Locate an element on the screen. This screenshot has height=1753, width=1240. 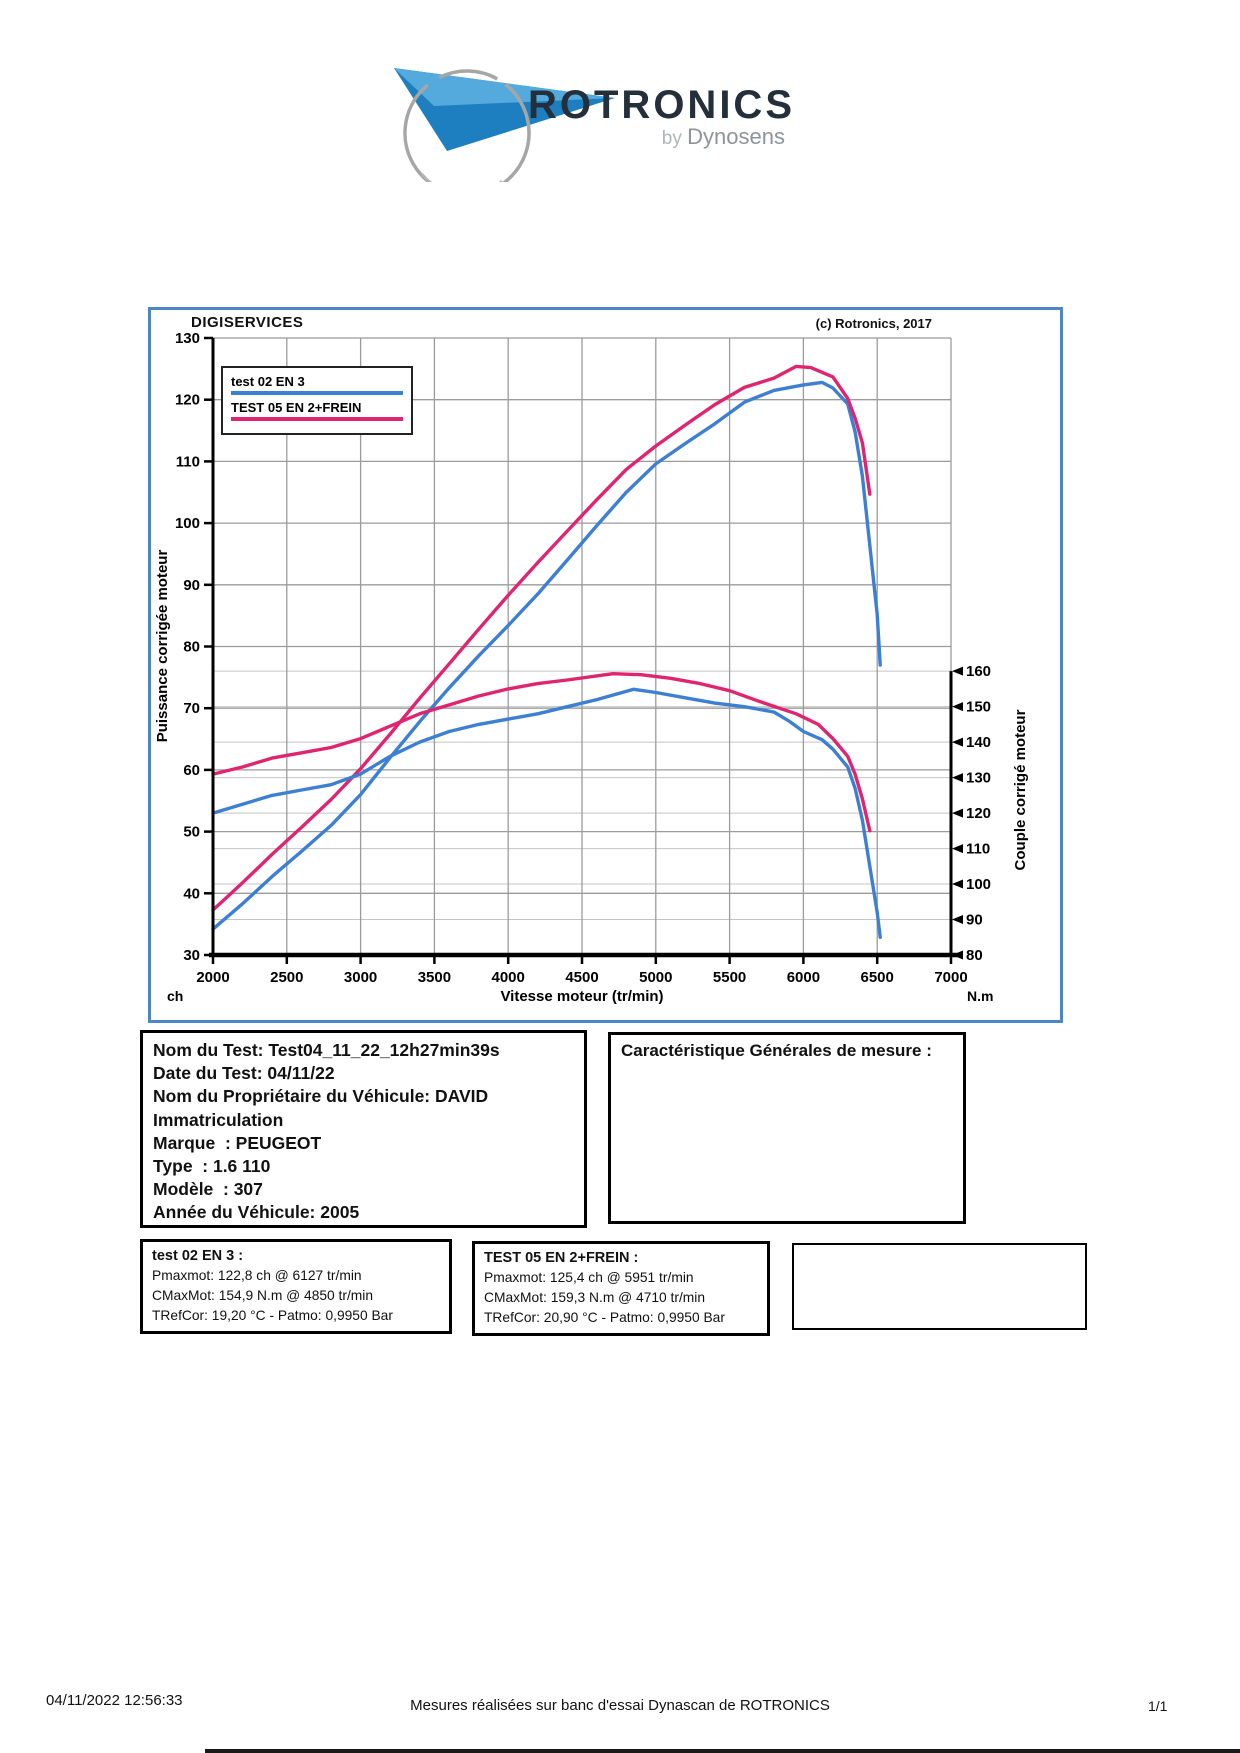
svg-text: 2500 is located at coordinates (286, 977).